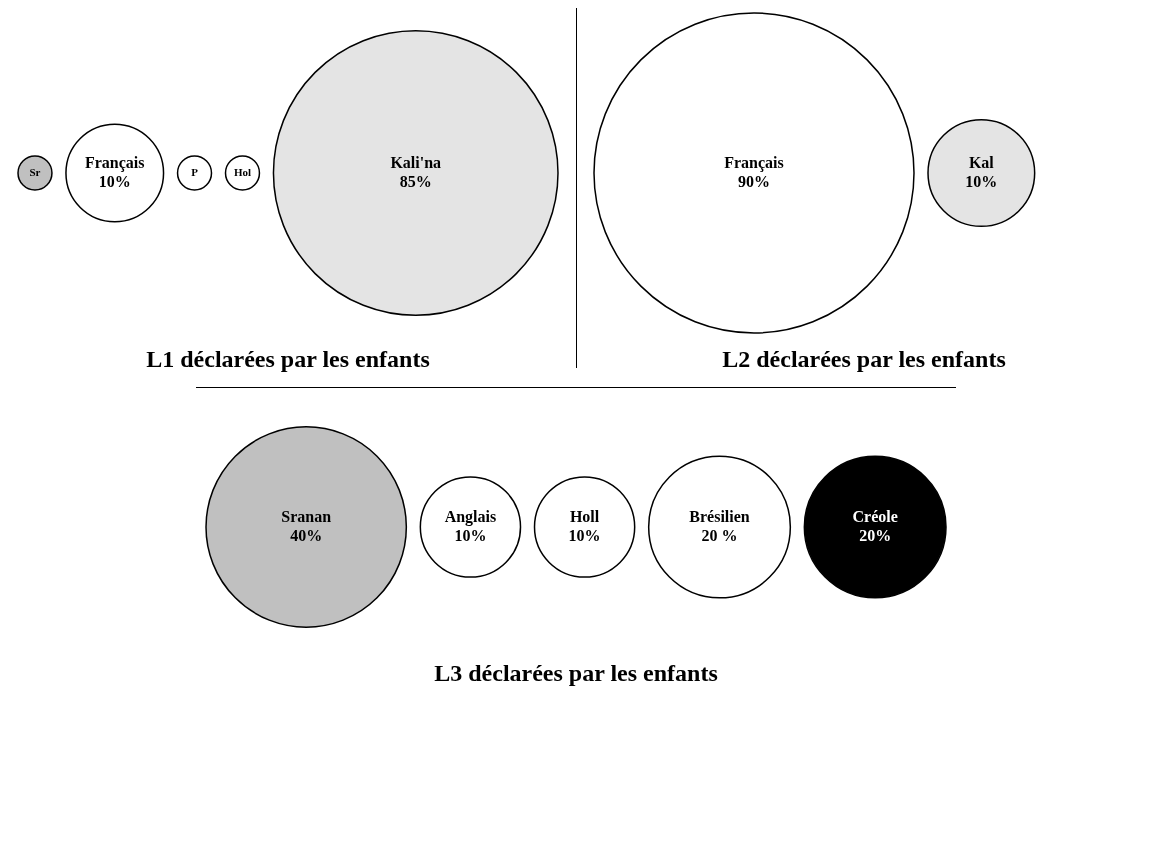  What do you see at coordinates (416, 162) in the screenshot?
I see `category-label: Kali'na` at bounding box center [416, 162].